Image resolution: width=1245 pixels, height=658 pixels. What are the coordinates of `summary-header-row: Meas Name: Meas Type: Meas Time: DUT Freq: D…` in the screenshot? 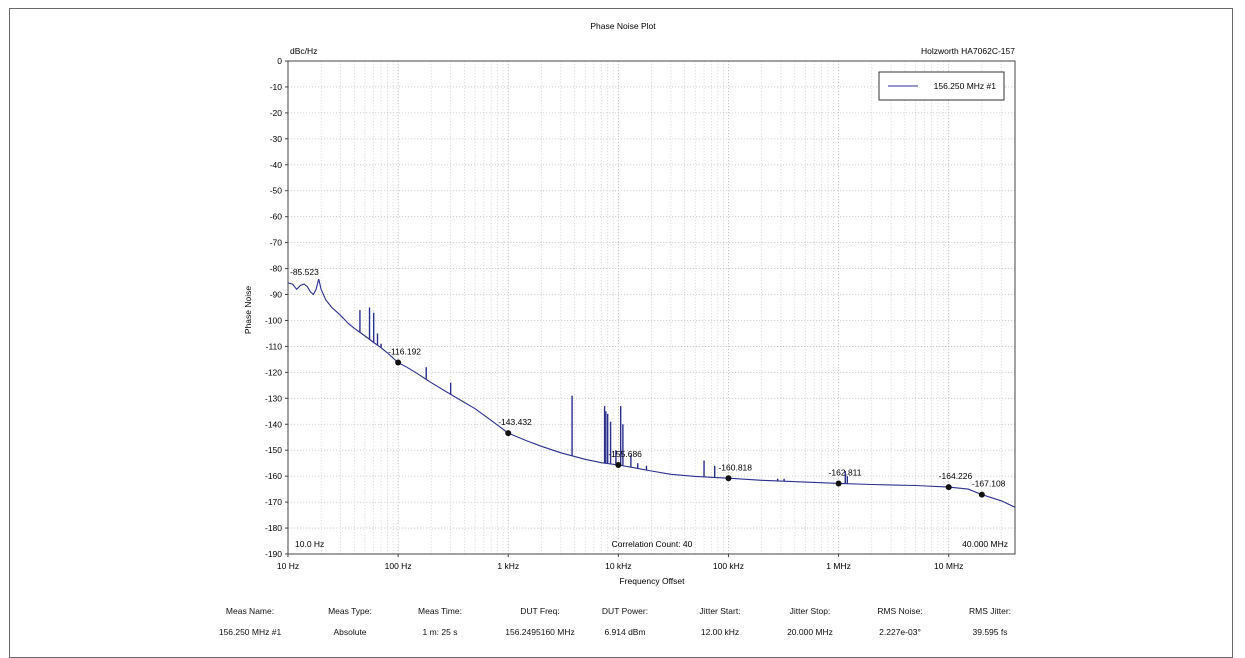 It's located at (635, 613).